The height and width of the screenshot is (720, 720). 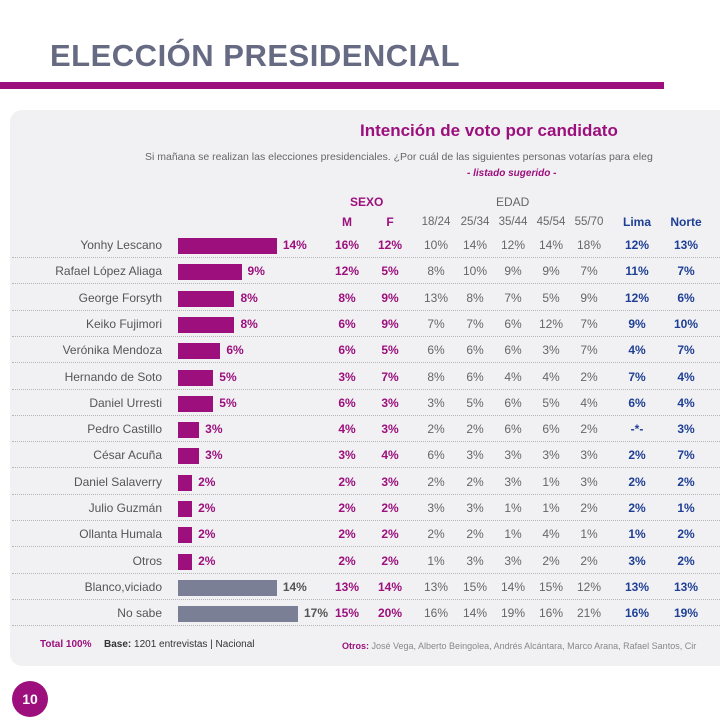 I want to click on page-title: ELECCIÓN PRESIDENCIAL, so click(x=255, y=55).